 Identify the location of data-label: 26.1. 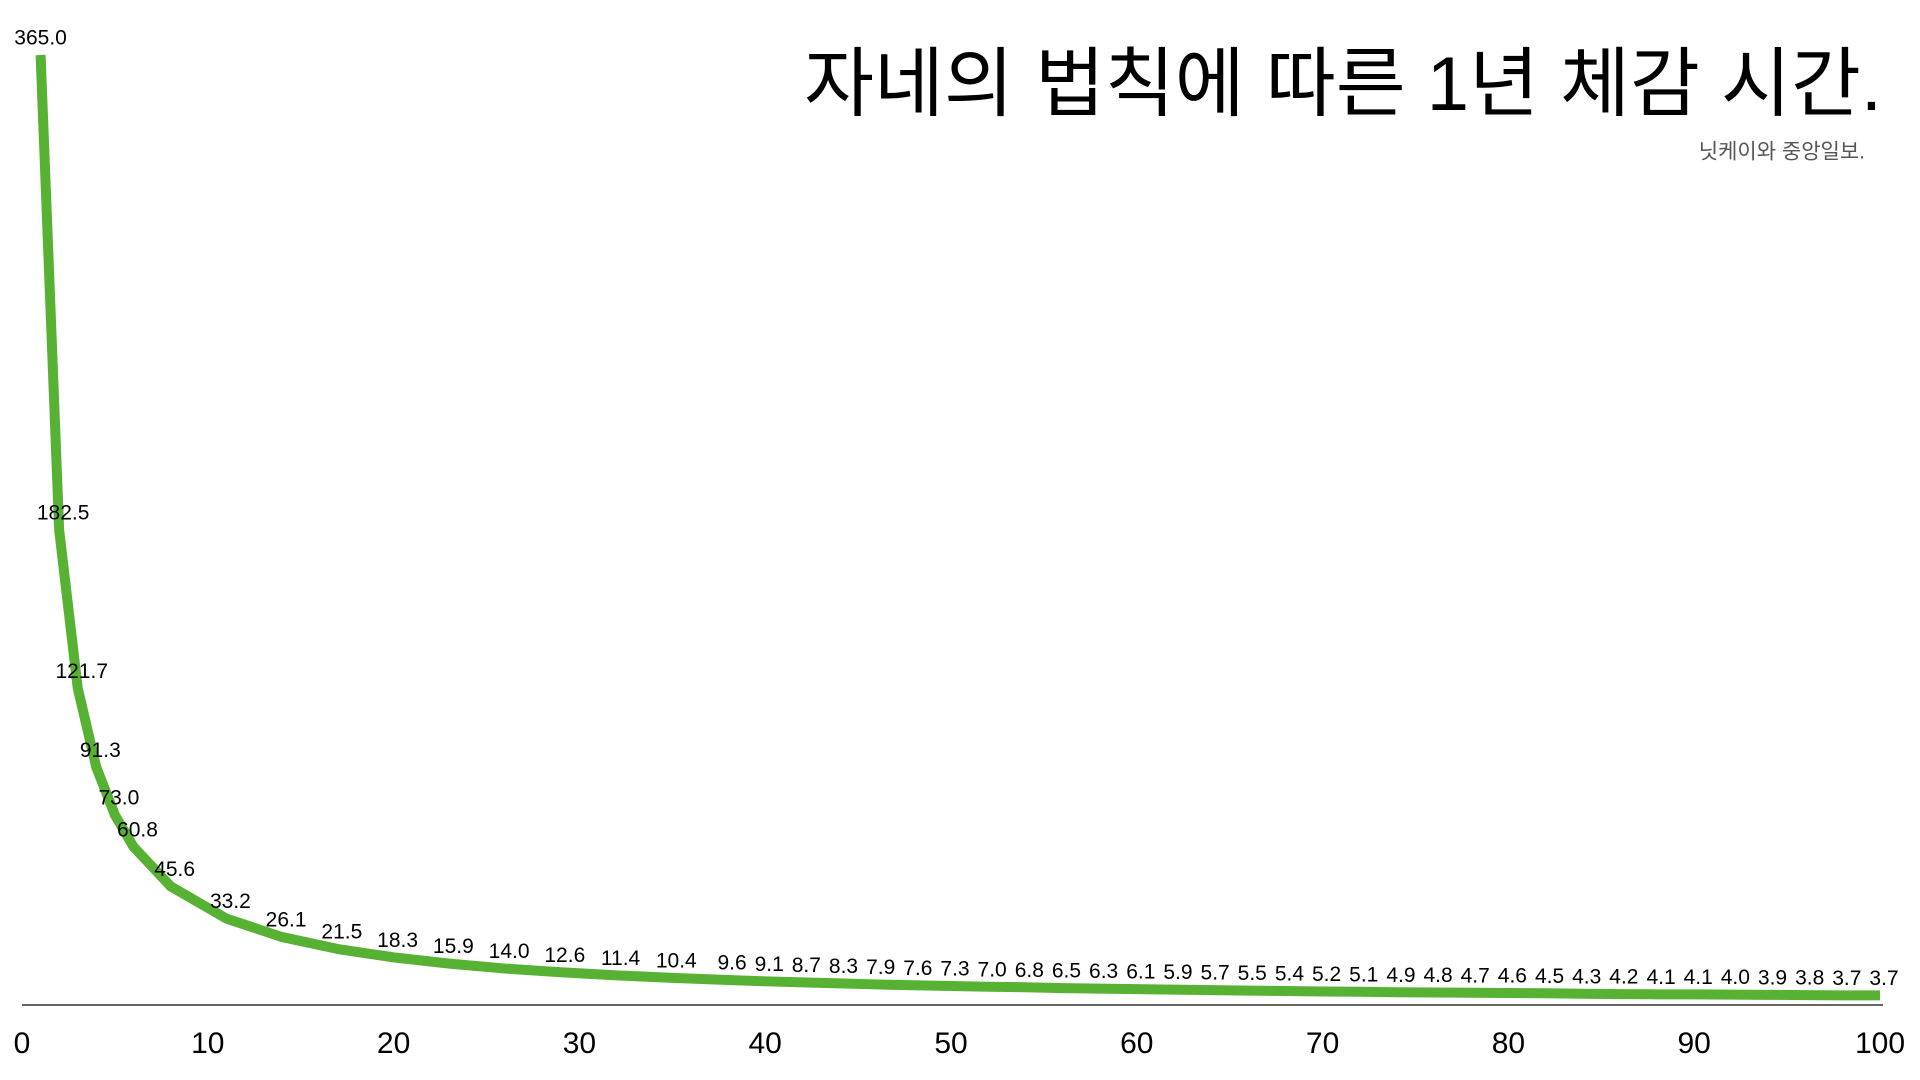
(286, 920).